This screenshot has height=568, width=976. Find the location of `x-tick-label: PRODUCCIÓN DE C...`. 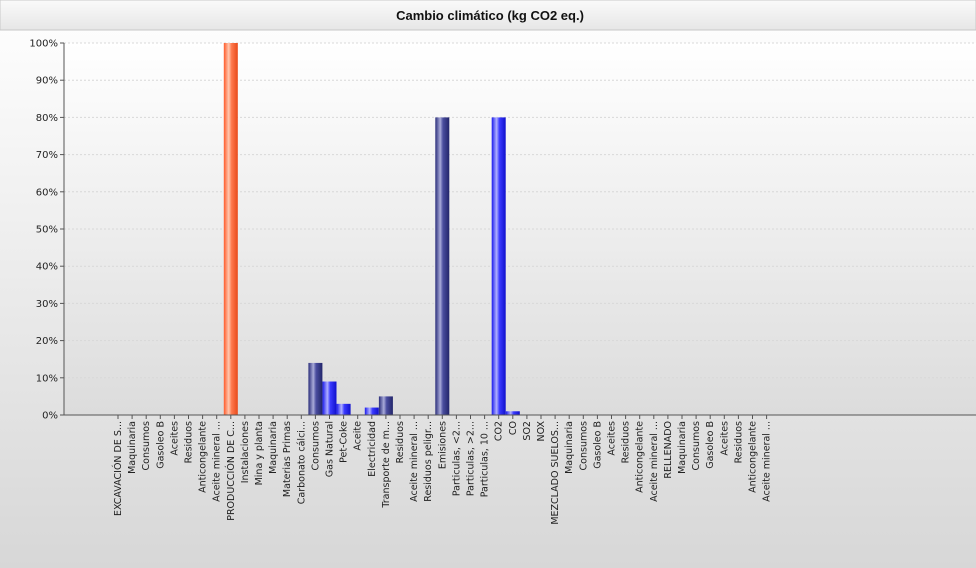

x-tick-label: PRODUCCIÓN DE C... is located at coordinates (231, 471).